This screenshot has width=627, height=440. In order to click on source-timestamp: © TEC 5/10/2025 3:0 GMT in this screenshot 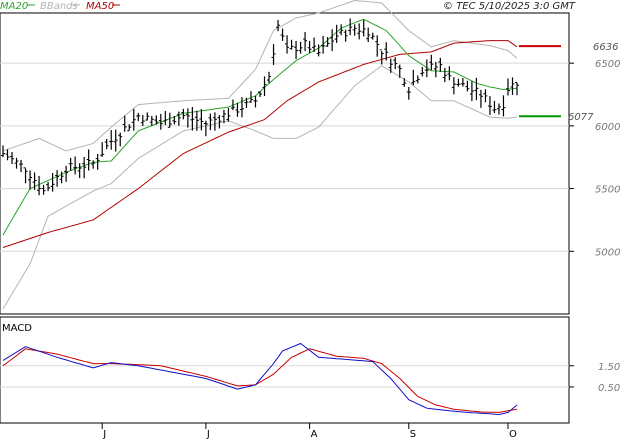, I will do `click(509, 6)`.